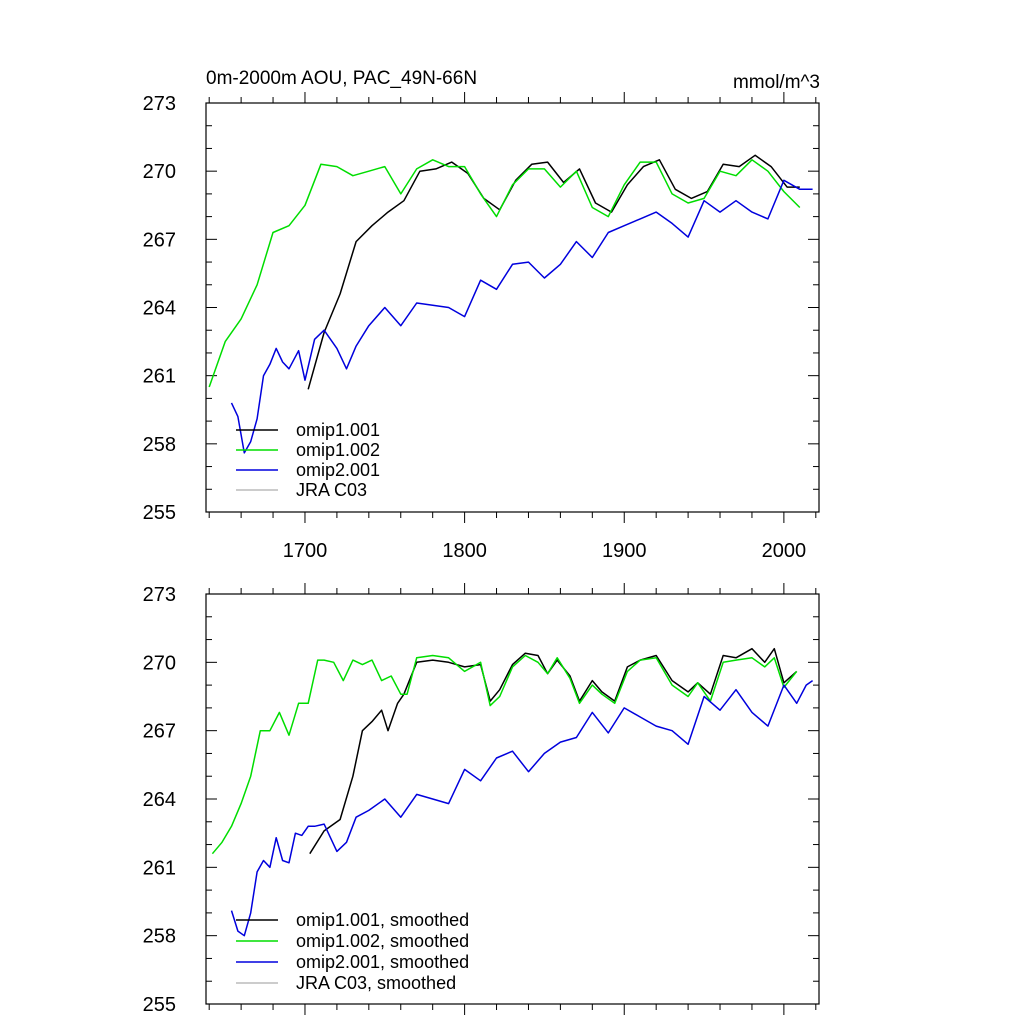 Image resolution: width=1024 pixels, height=1024 pixels. I want to click on legend-label: omip1.002, so click(338, 450).